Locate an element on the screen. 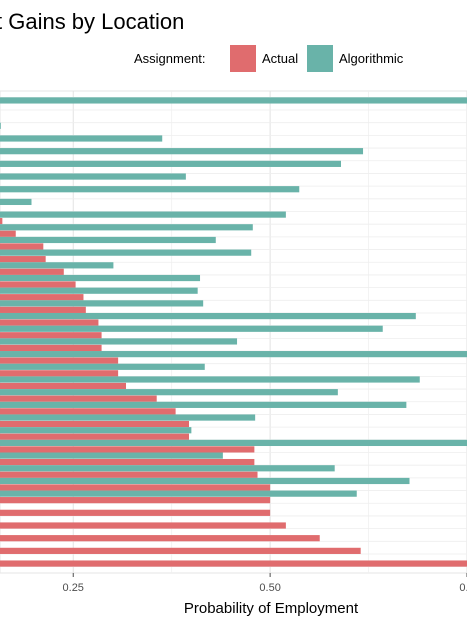 The image size is (467, 630). x-tick-label: 0.7 is located at coordinates (463, 588).